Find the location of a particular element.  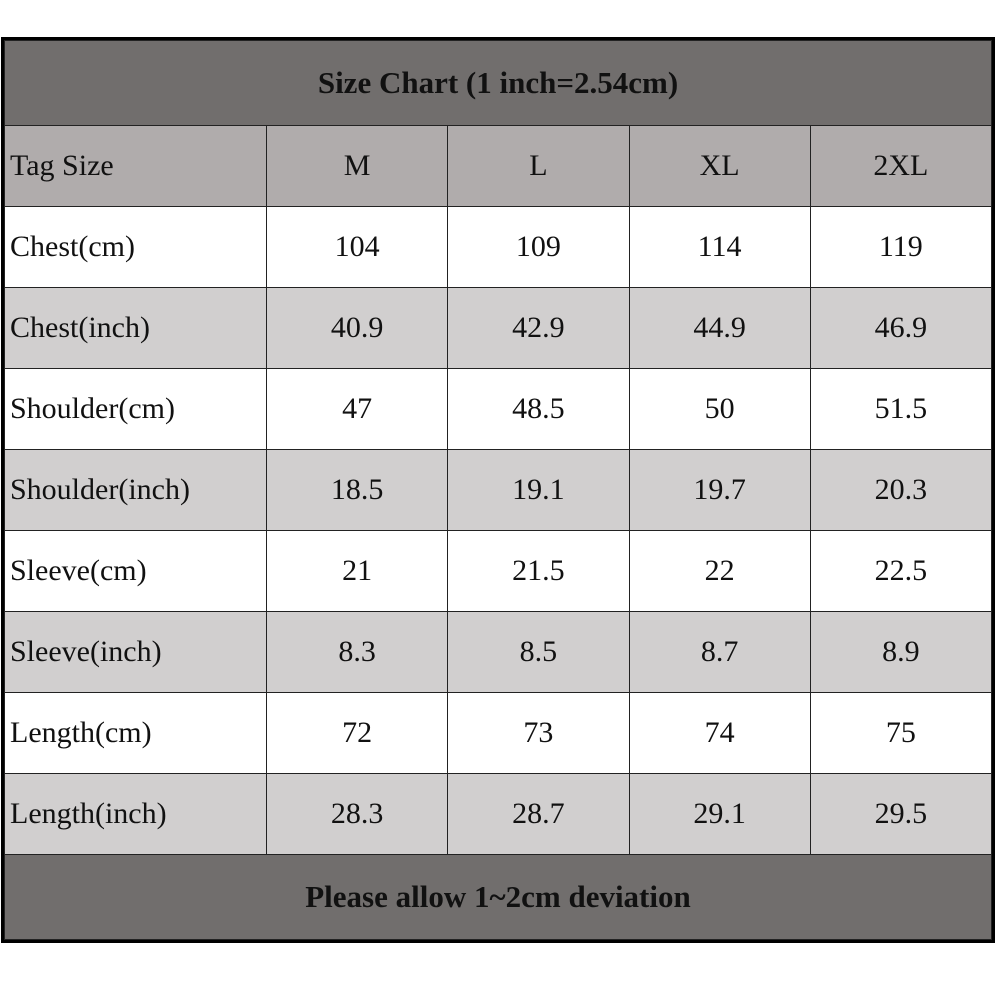

value-cell: 28.7 is located at coordinates (538, 814).